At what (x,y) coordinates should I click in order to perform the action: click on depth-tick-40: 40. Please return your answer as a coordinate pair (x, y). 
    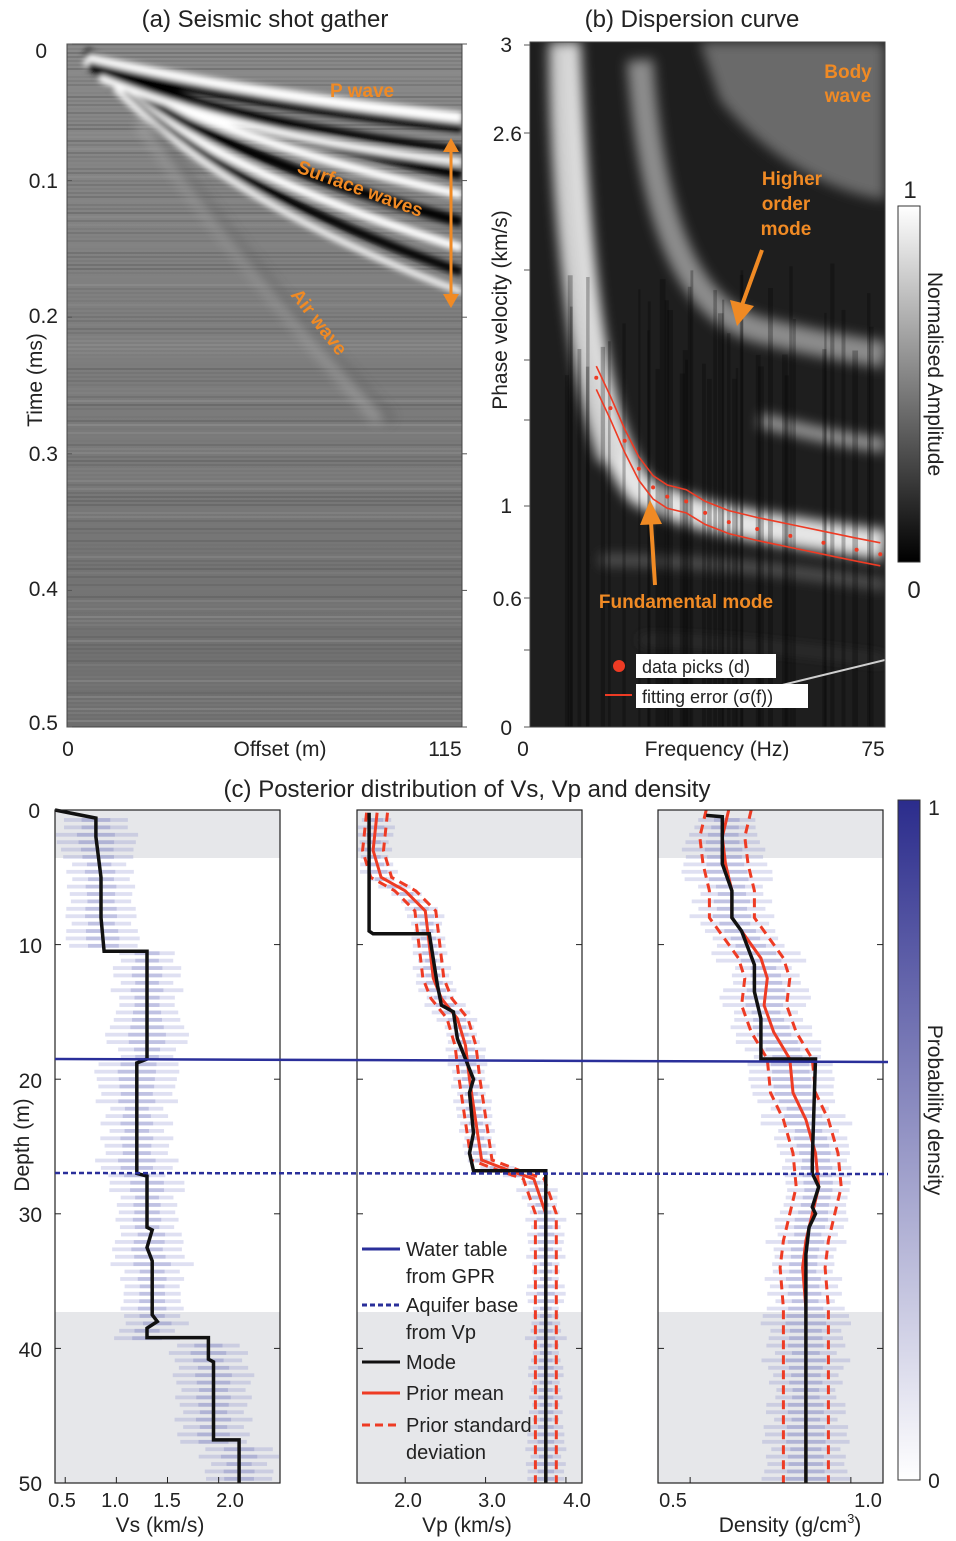
    Looking at the image, I should click on (30, 1350).